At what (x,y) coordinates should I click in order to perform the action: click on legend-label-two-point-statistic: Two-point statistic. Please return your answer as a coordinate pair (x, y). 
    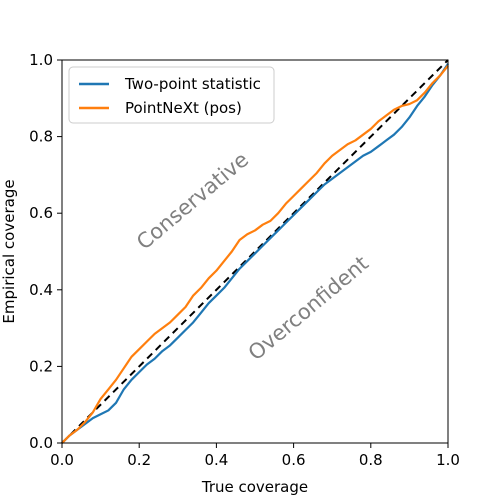
    Looking at the image, I should click on (192, 84).